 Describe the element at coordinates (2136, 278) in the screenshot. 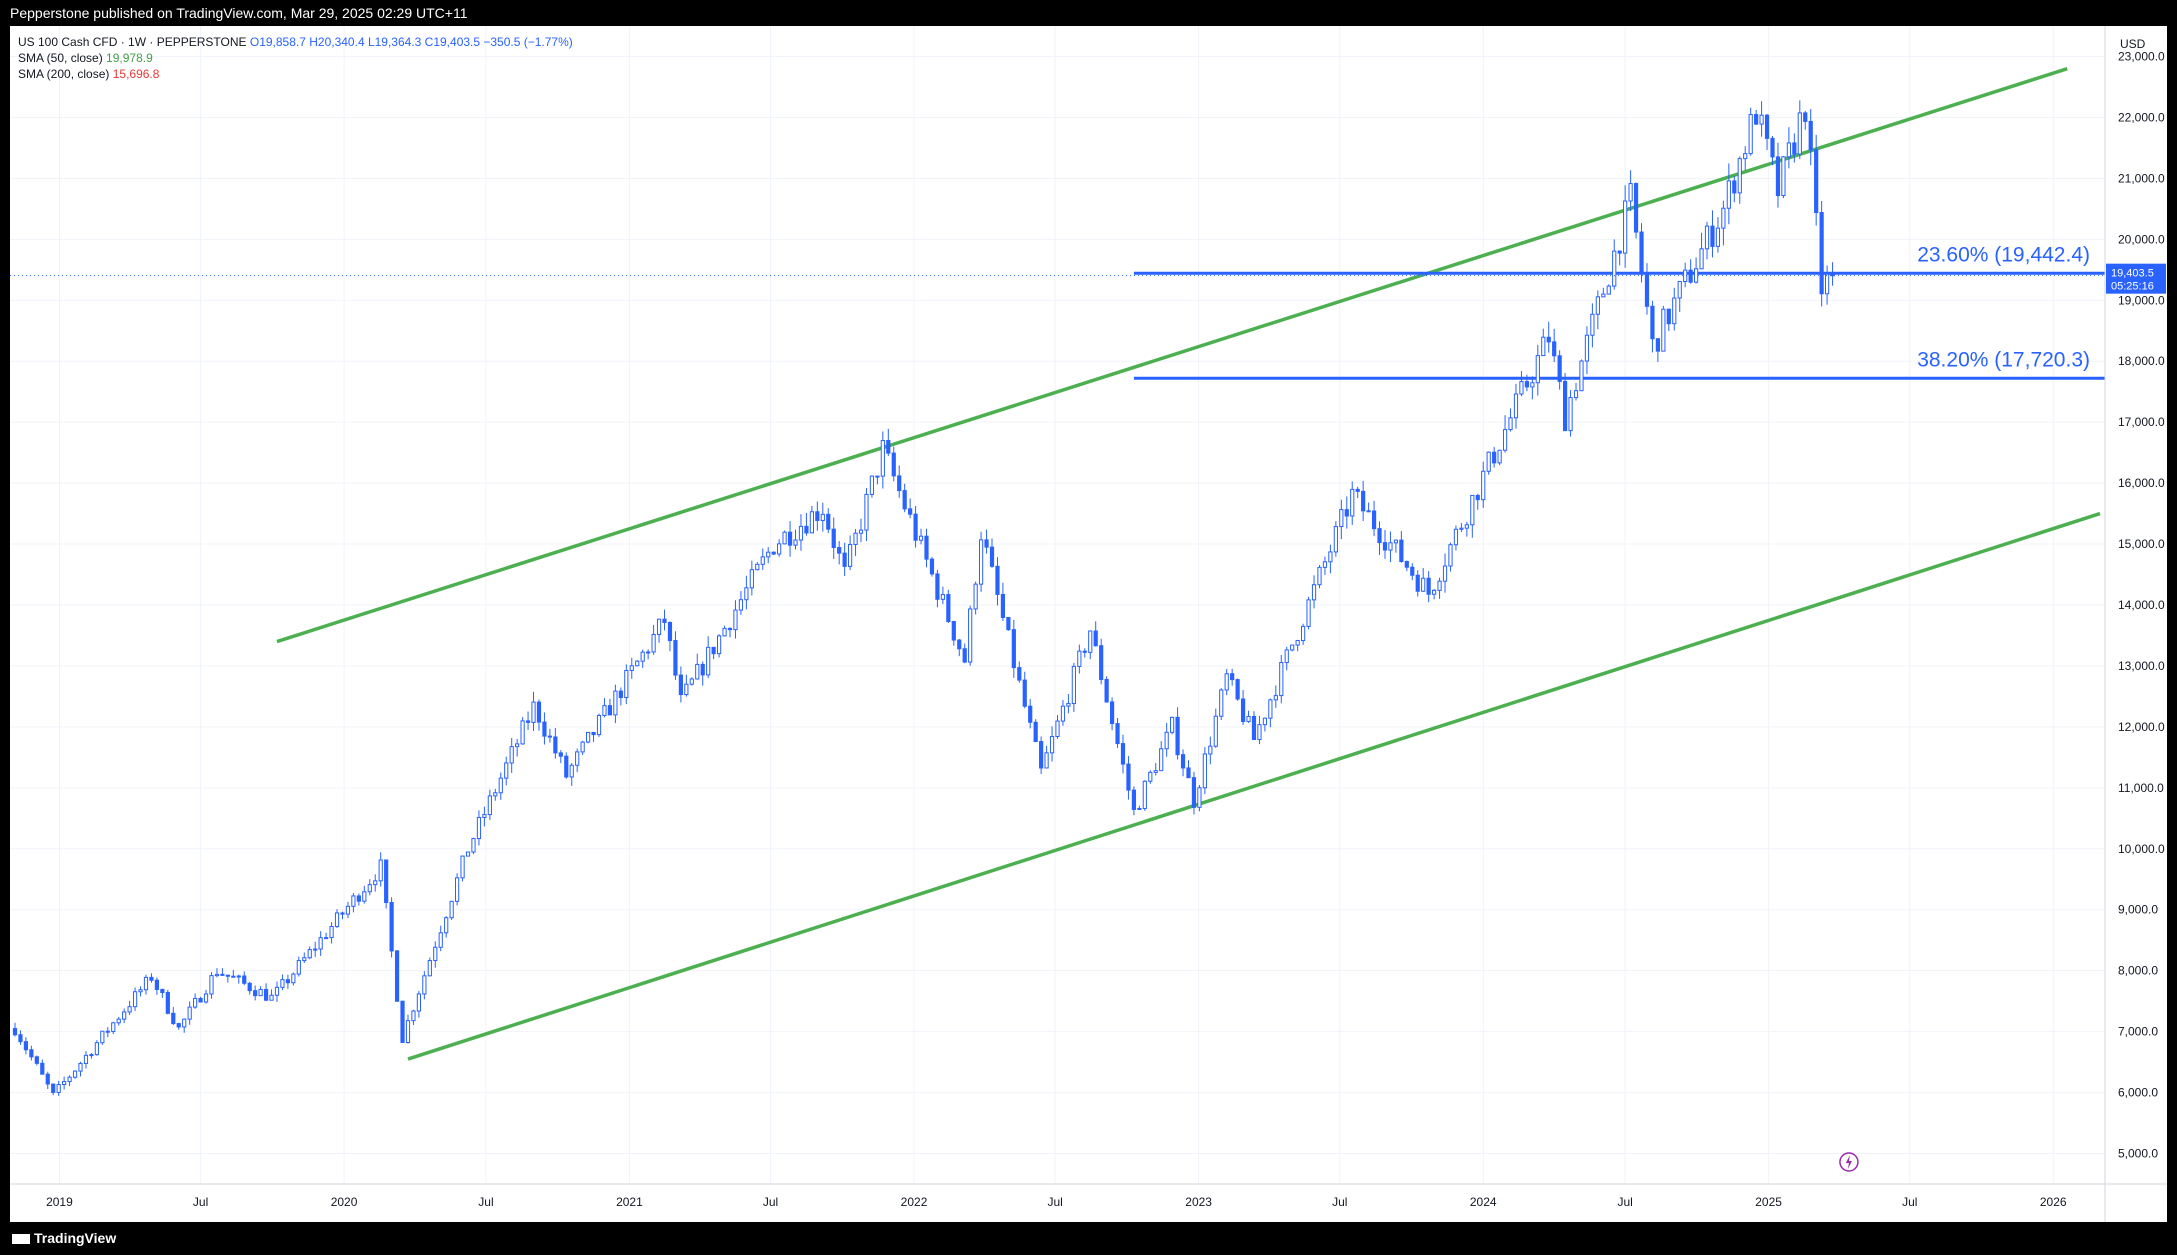

I see `last-price-badge` at that location.